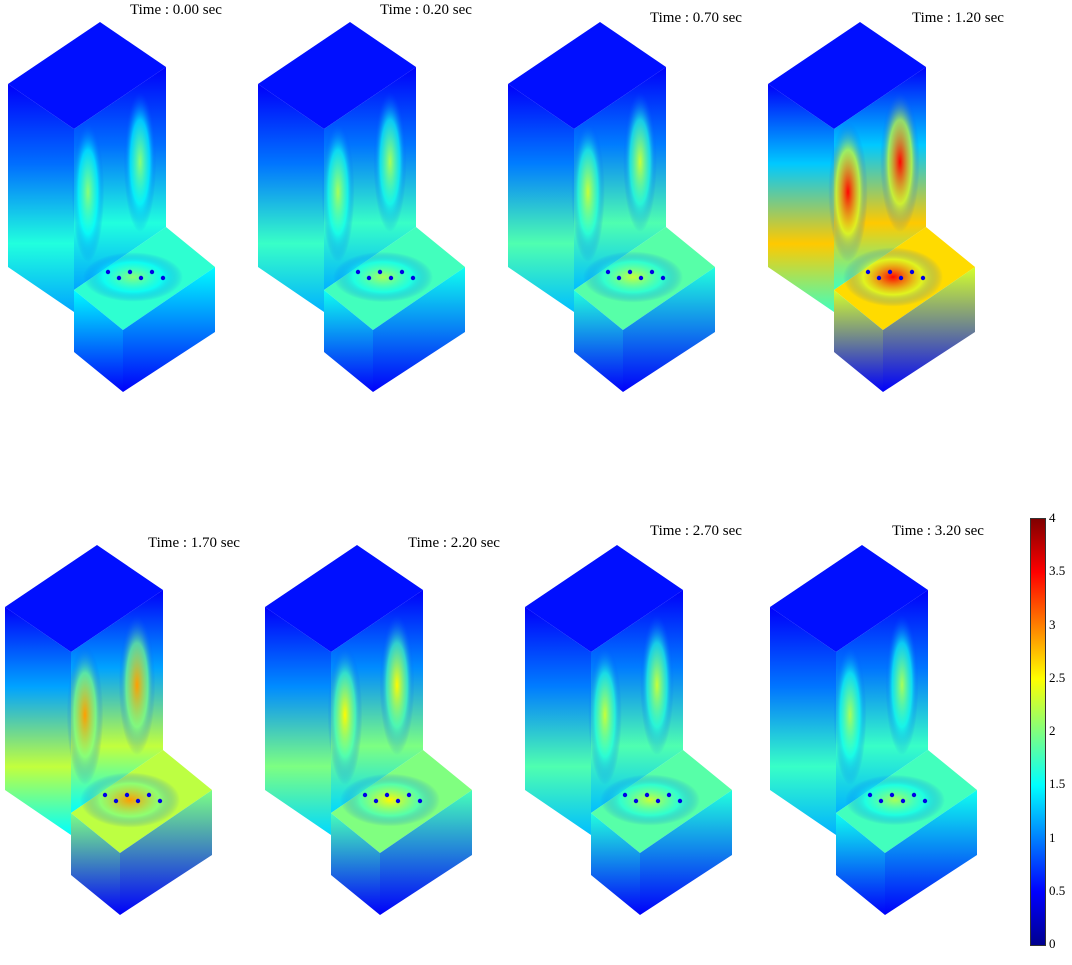 This screenshot has width=1072, height=965. What do you see at coordinates (938, 531) in the screenshot?
I see `time-label: Time : 3.20 sec` at bounding box center [938, 531].